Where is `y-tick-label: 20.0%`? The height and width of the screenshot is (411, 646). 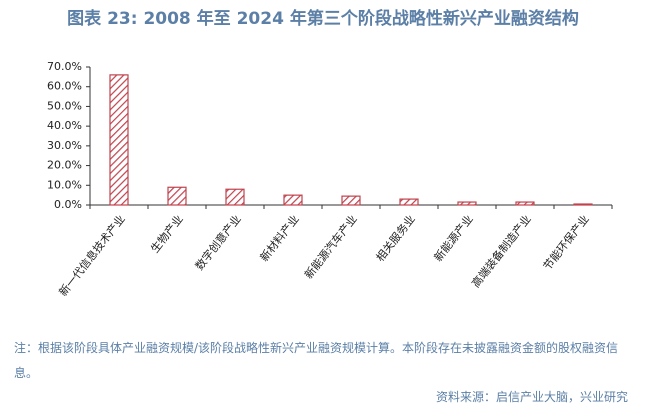 y-tick-label: 20.0% is located at coordinates (64, 165).